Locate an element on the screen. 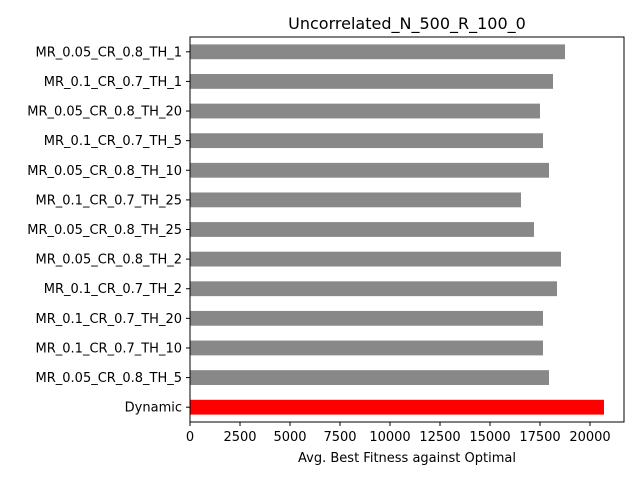  x-tick-label: 12500 is located at coordinates (439, 437).